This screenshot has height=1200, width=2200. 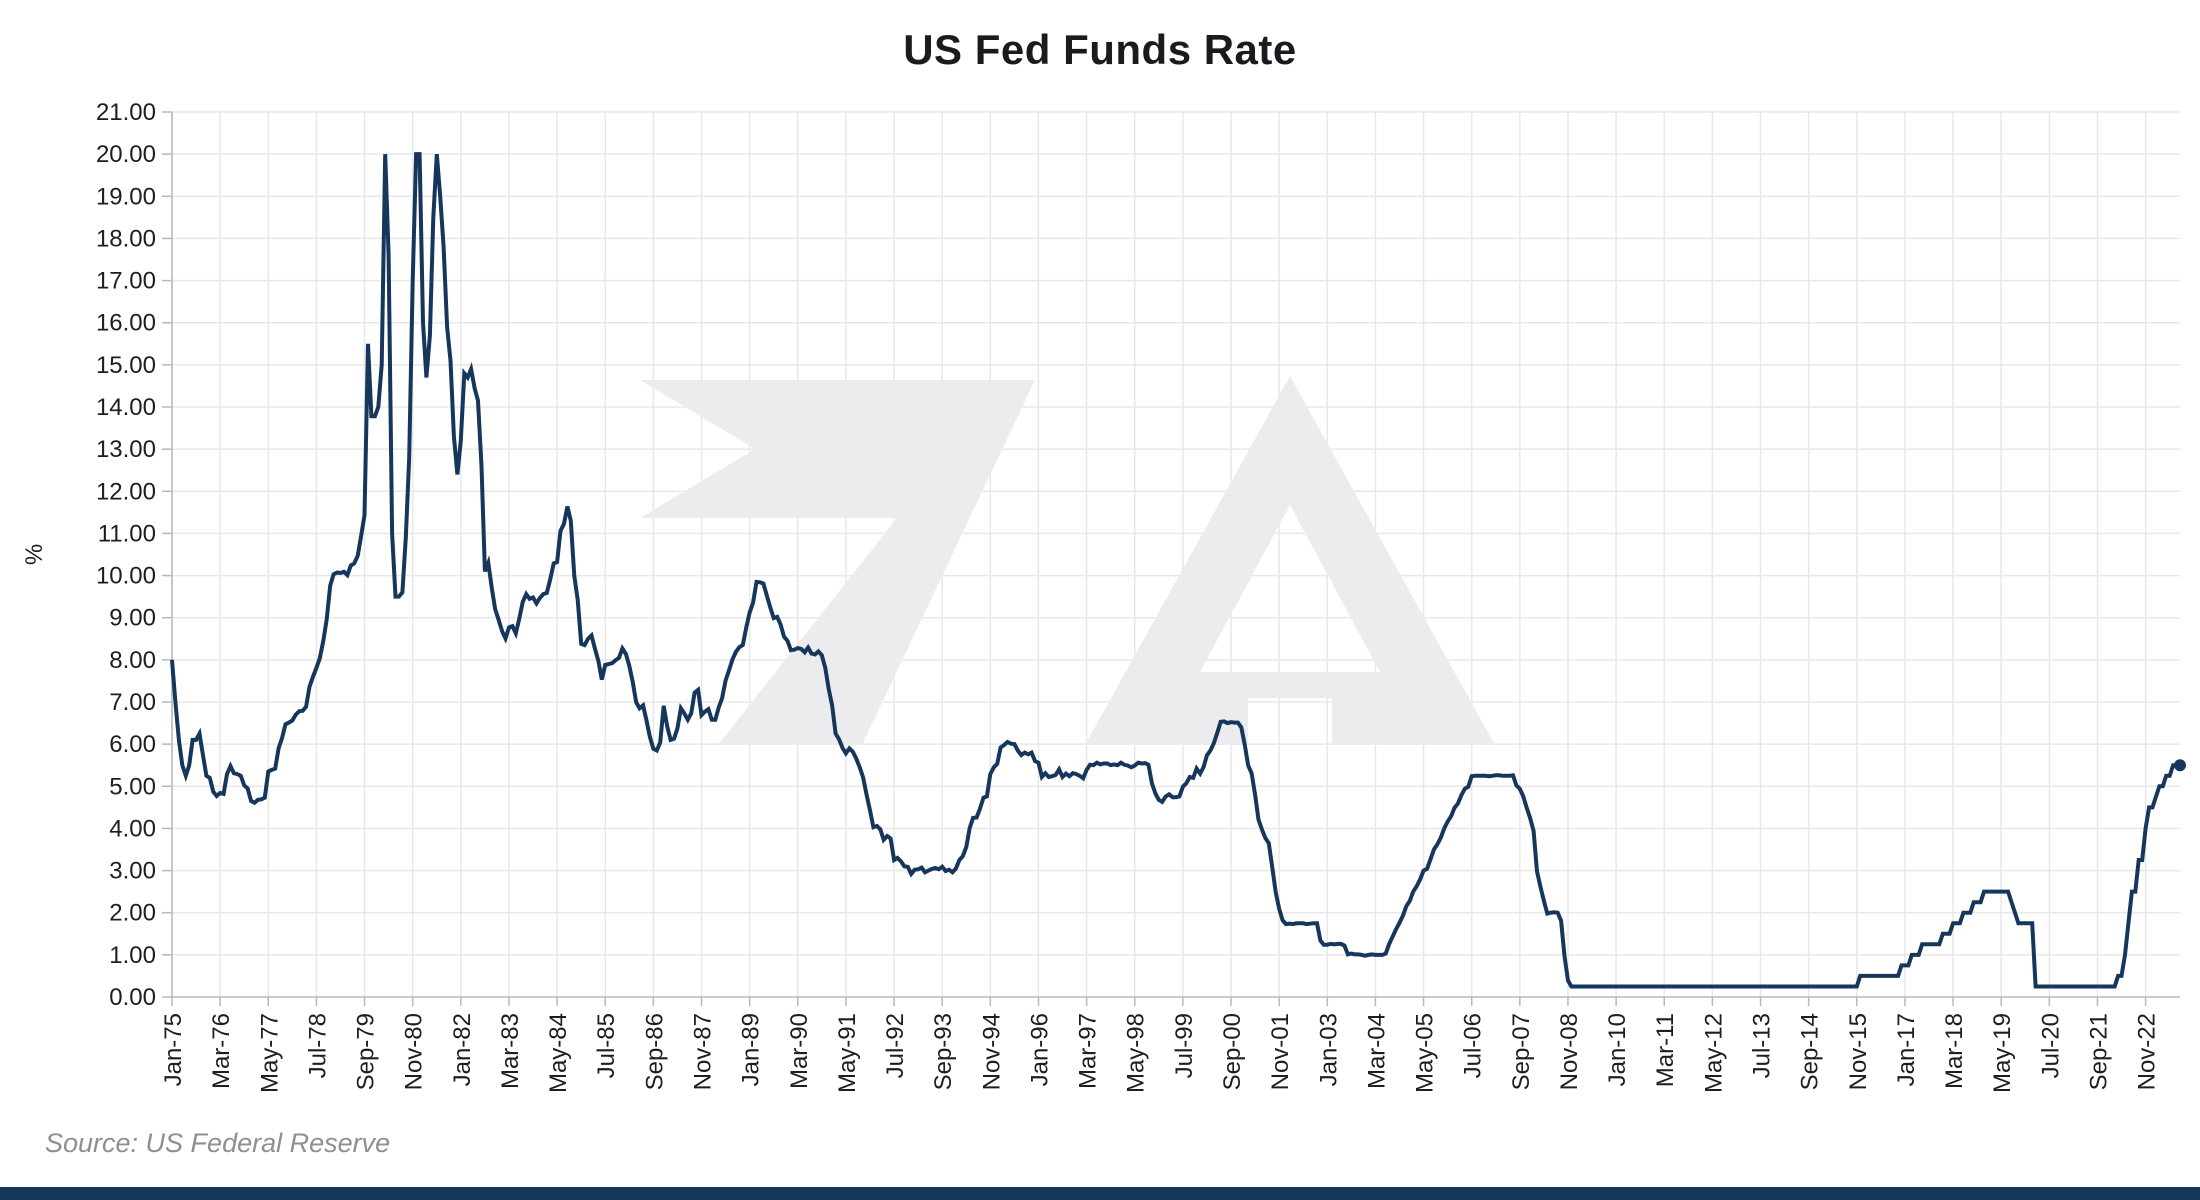 What do you see at coordinates (1328, 1049) in the screenshot?
I see `x-tick-label: Jan-03` at bounding box center [1328, 1049].